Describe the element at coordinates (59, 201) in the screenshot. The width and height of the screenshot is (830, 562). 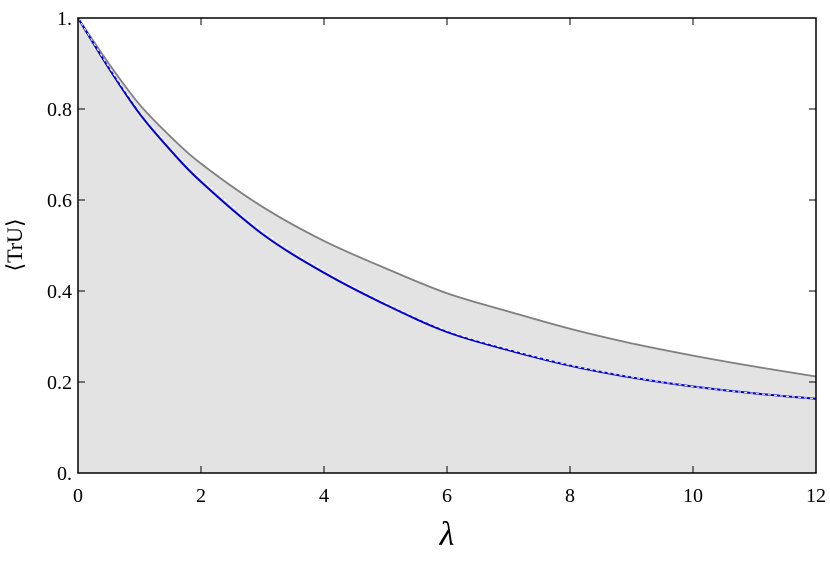
I see `y-tick-label: 0.6` at that location.